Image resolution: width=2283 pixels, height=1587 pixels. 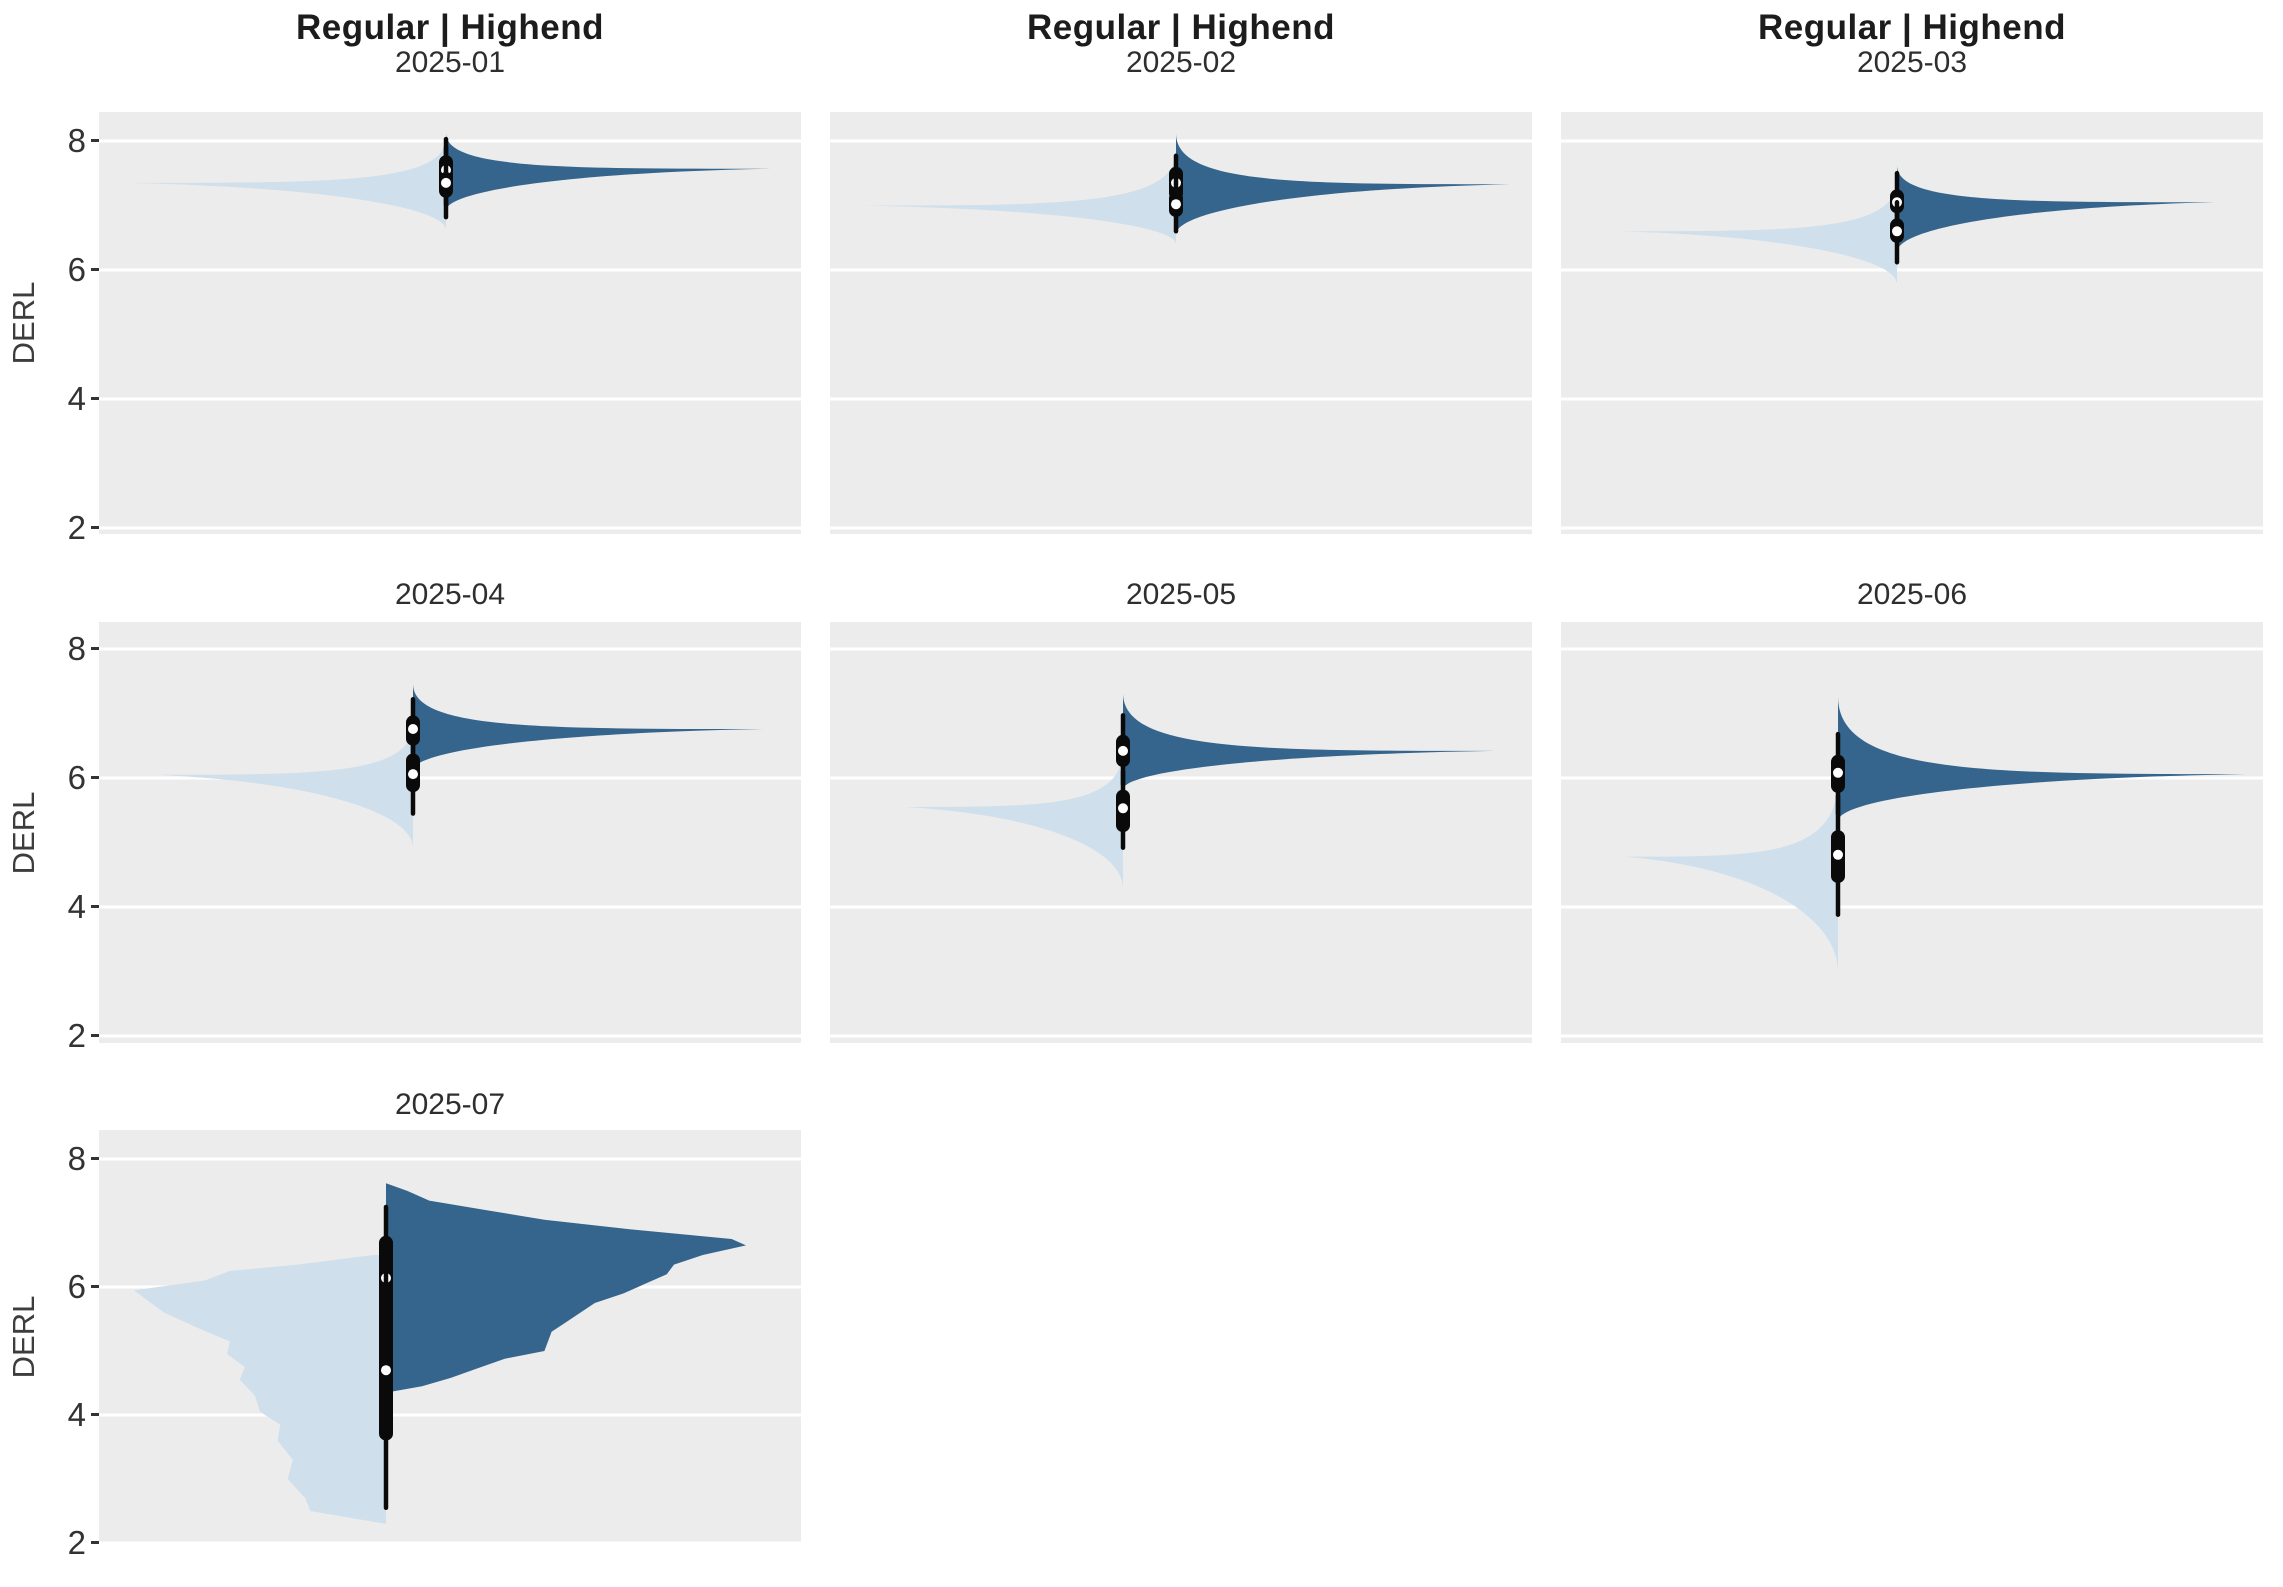 I want to click on facet-subtitle-2025-05: 2025-05, so click(x=1181, y=594).